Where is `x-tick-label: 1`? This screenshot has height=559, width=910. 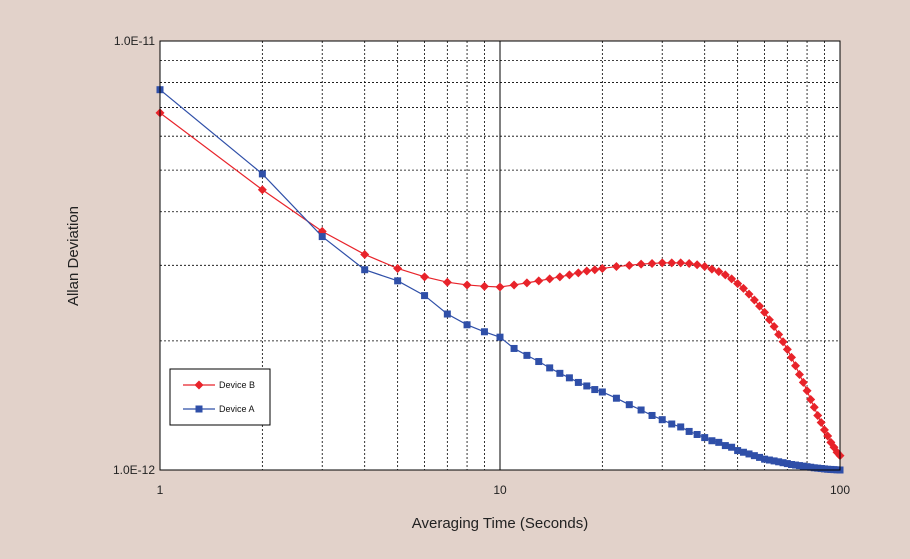
x-tick-label: 1 is located at coordinates (160, 490).